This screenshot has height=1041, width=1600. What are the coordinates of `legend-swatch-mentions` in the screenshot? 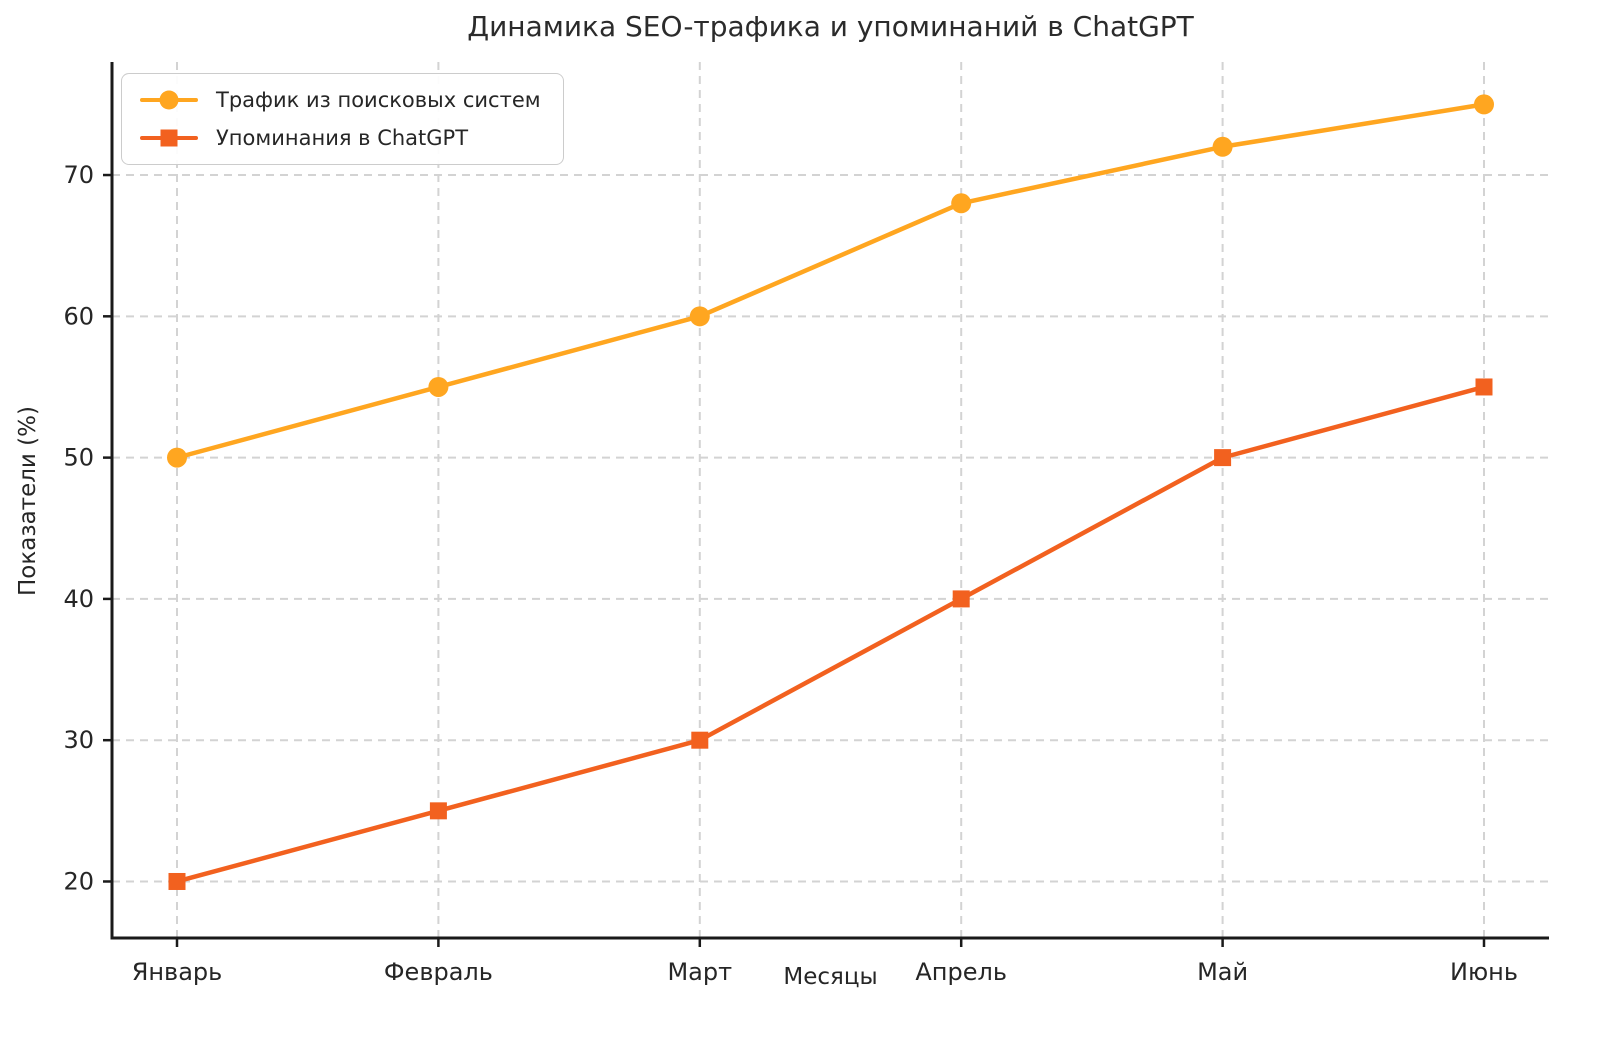 It's located at (169, 138).